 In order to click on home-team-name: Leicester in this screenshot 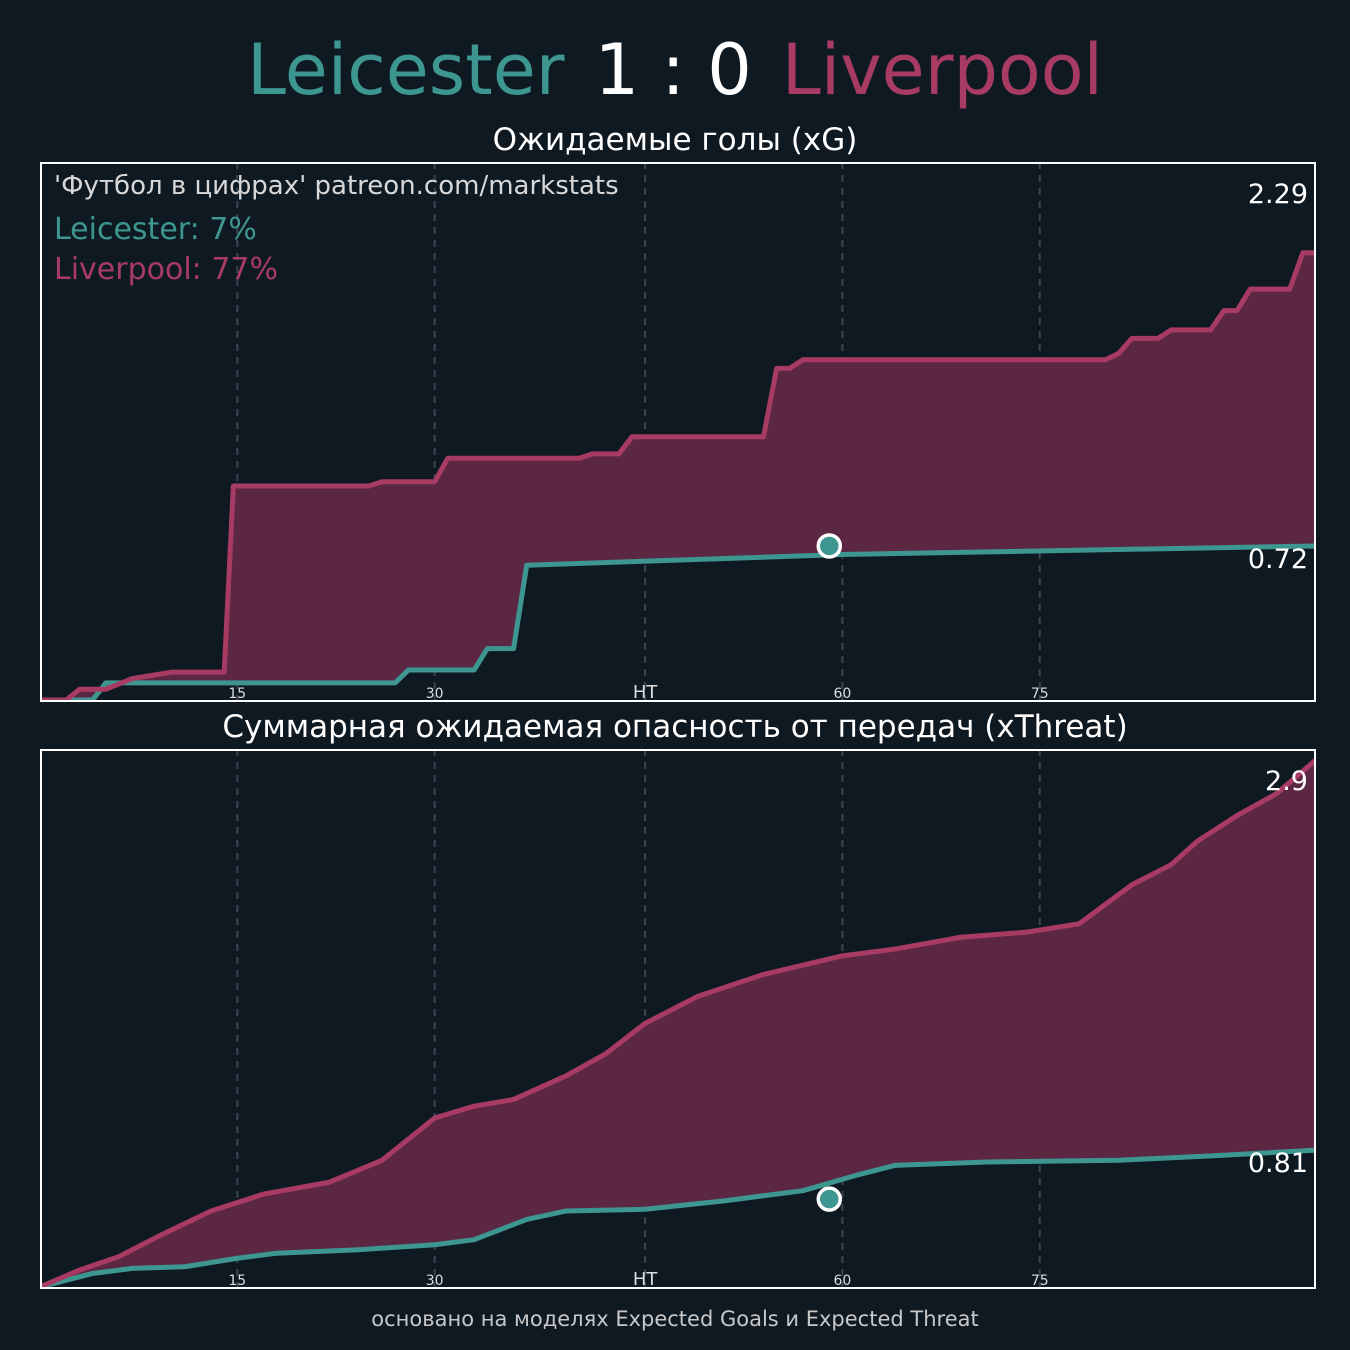, I will do `click(405, 70)`.